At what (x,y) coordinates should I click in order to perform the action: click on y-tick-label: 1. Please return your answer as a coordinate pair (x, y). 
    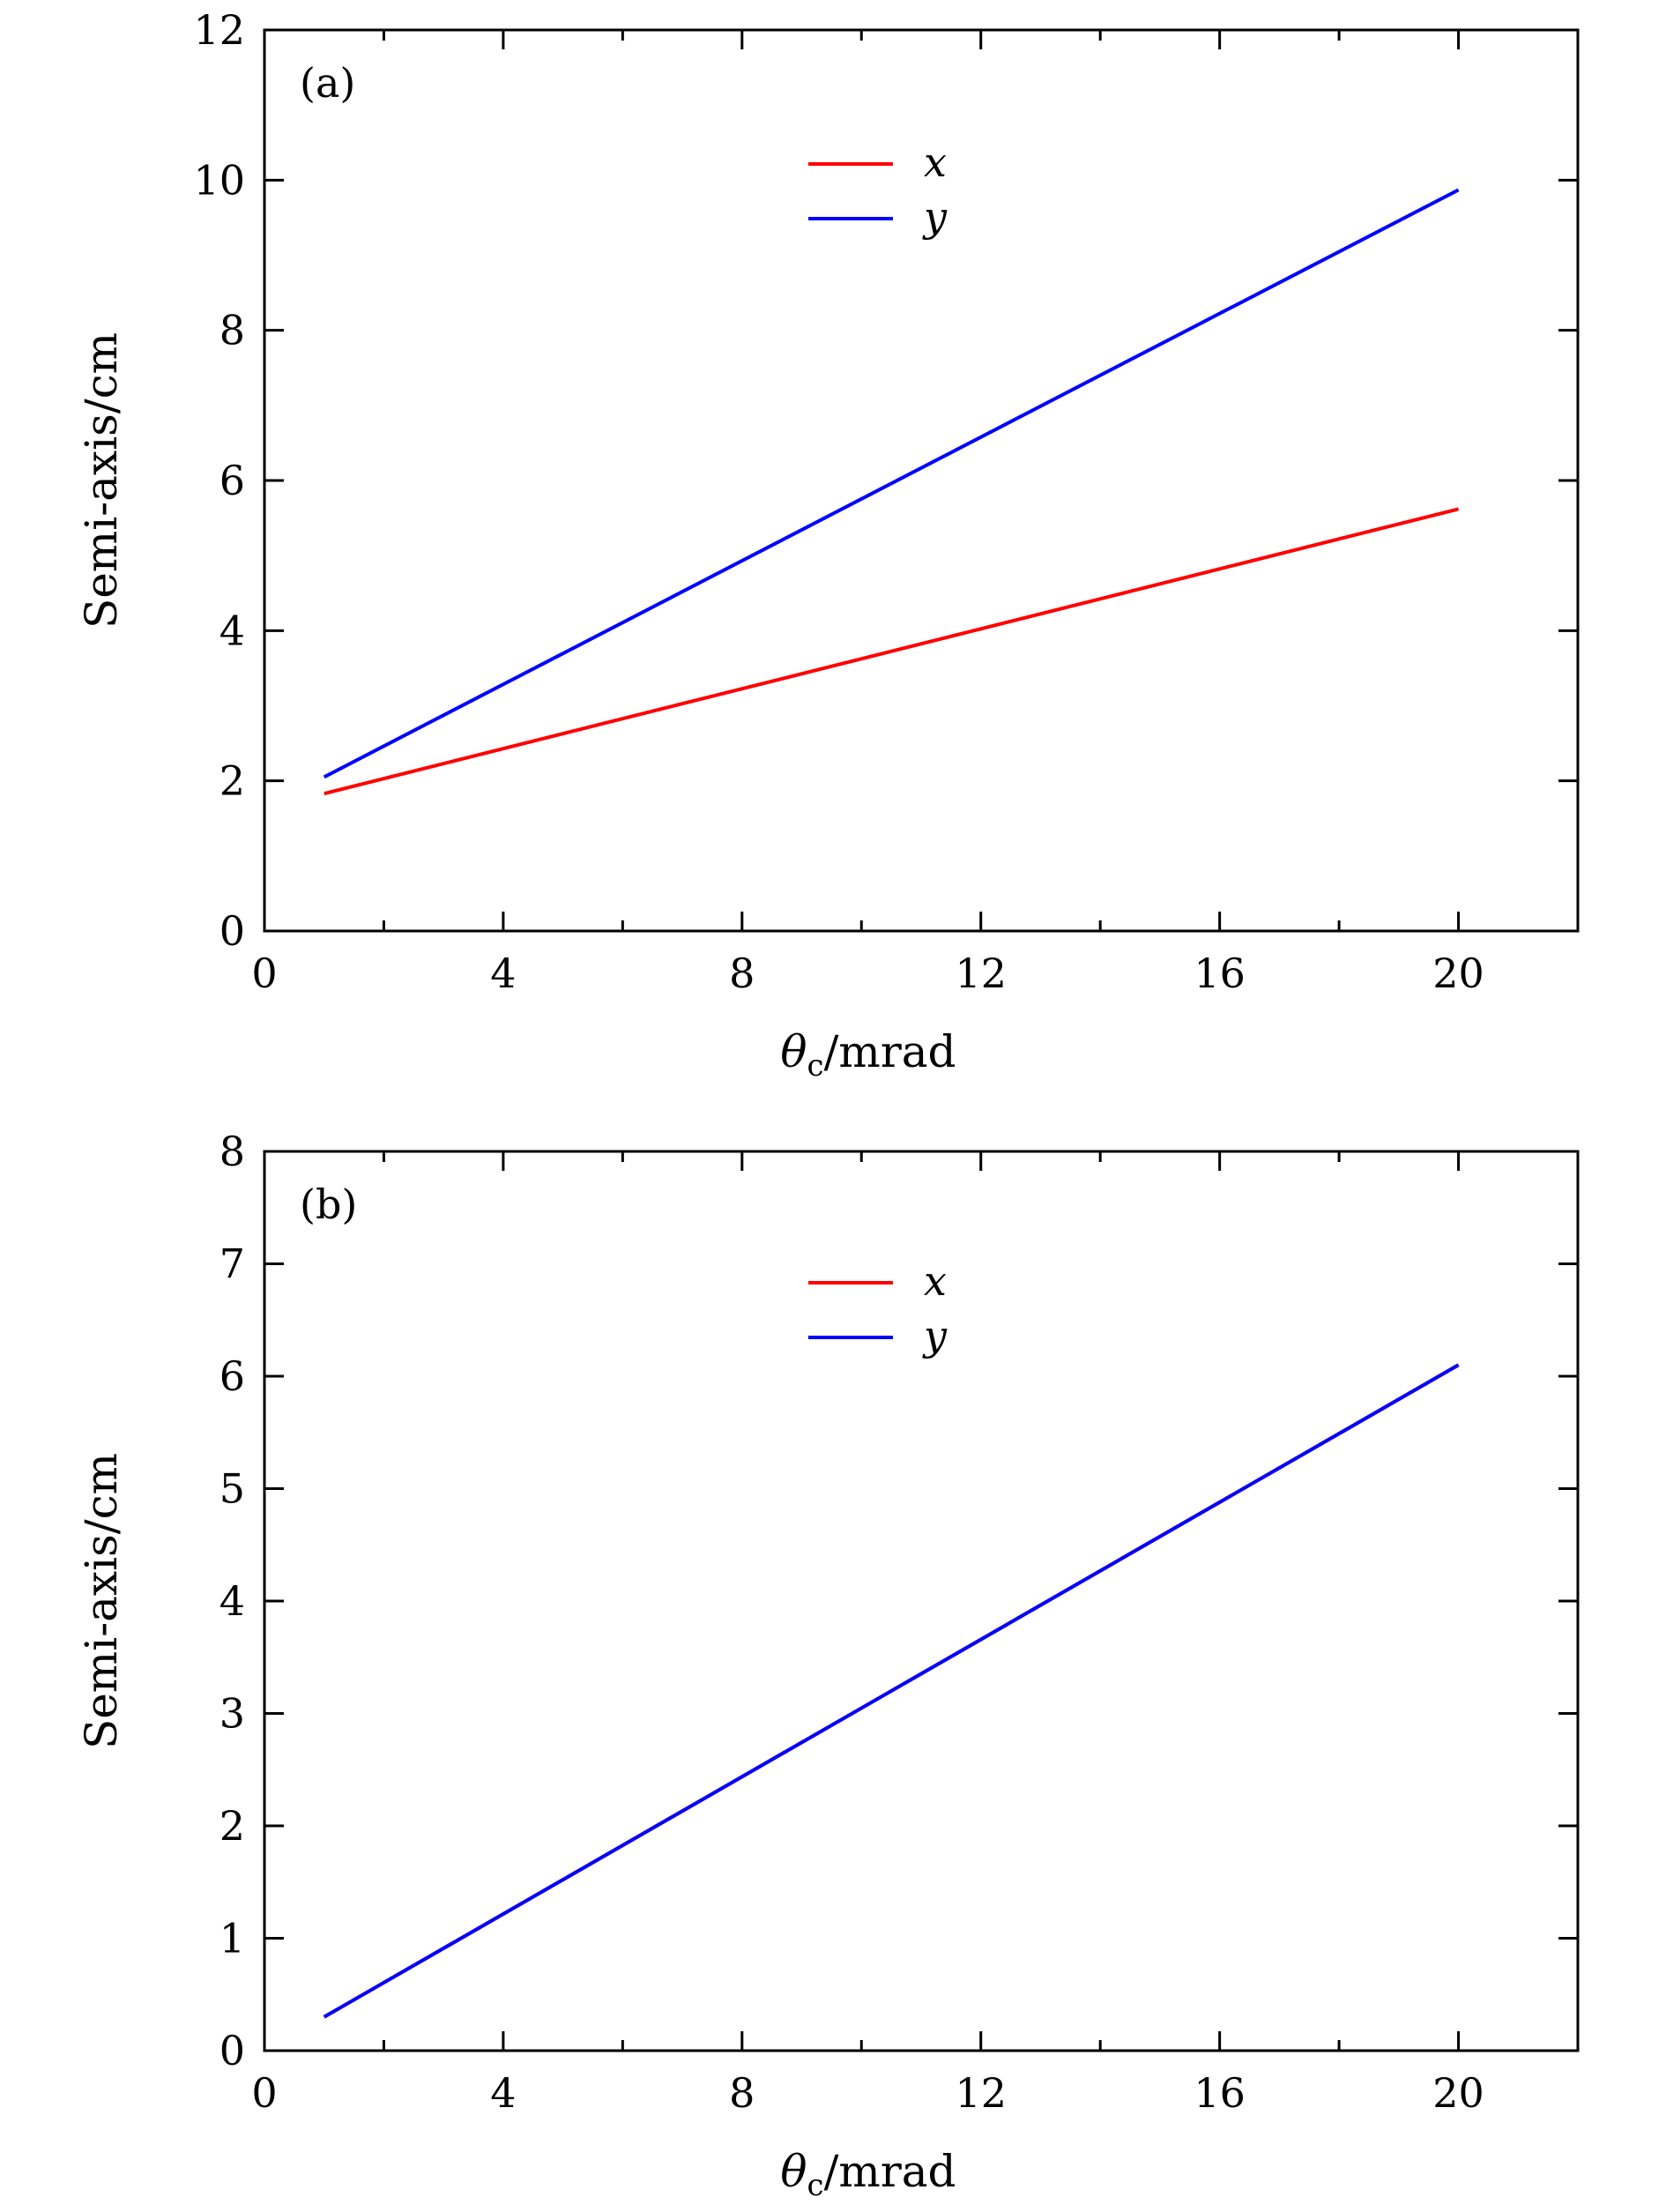
    Looking at the image, I should click on (232, 1939).